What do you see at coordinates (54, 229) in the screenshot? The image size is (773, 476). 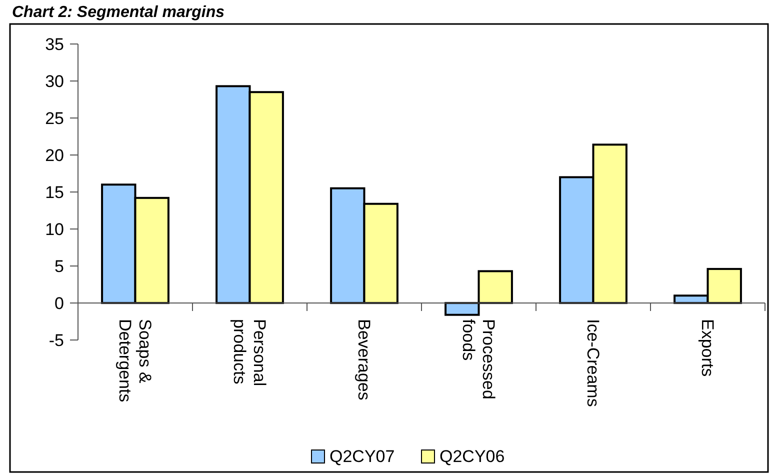 I see `y-tick-label: 10` at bounding box center [54, 229].